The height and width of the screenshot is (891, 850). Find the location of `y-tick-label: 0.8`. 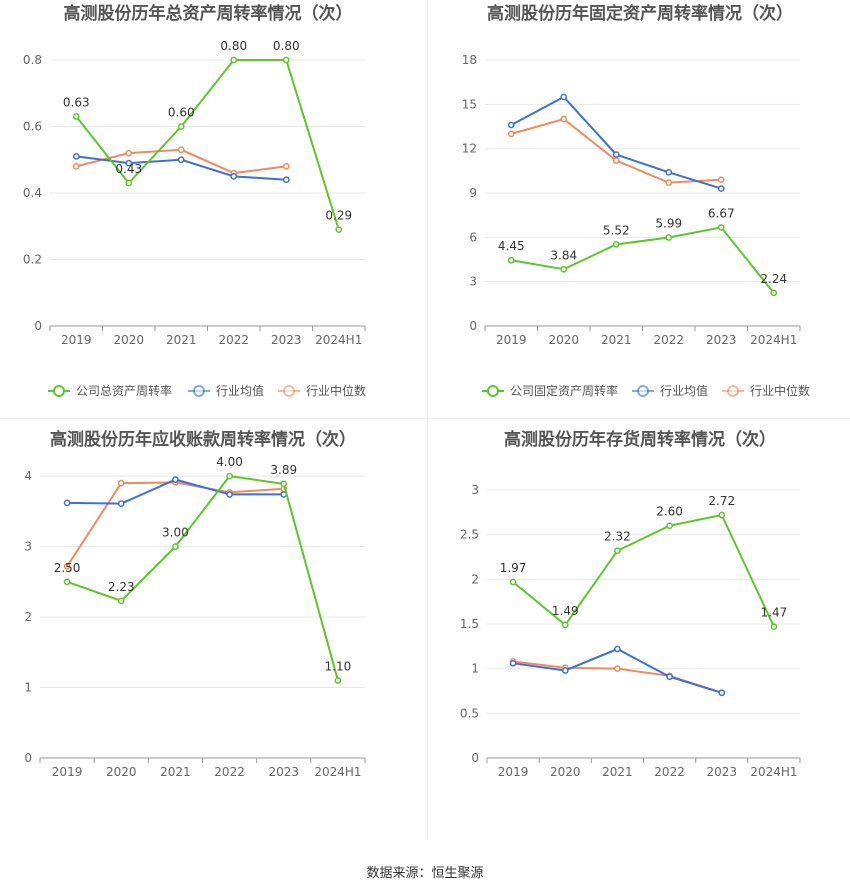

y-tick-label: 0.8 is located at coordinates (32, 60).